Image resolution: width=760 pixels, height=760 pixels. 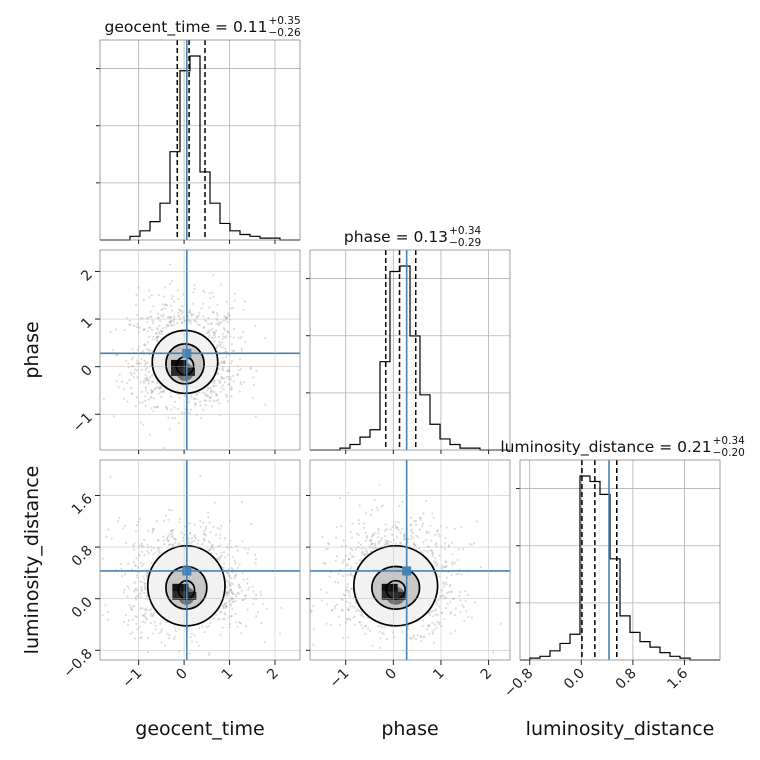 What do you see at coordinates (465, 231) in the screenshot?
I see `title-plus: +0.34` at bounding box center [465, 231].